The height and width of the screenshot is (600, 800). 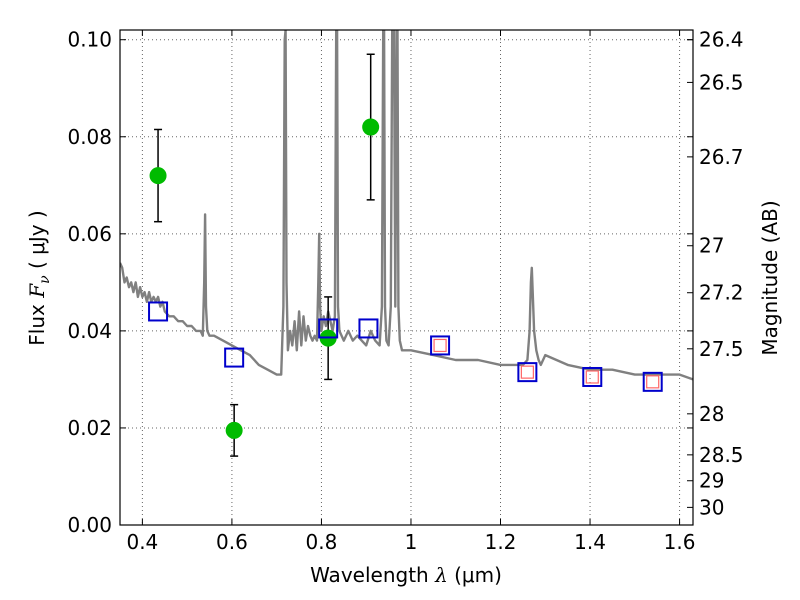 What do you see at coordinates (501, 542) in the screenshot?
I see `x-tick-label: 1.2` at bounding box center [501, 542].